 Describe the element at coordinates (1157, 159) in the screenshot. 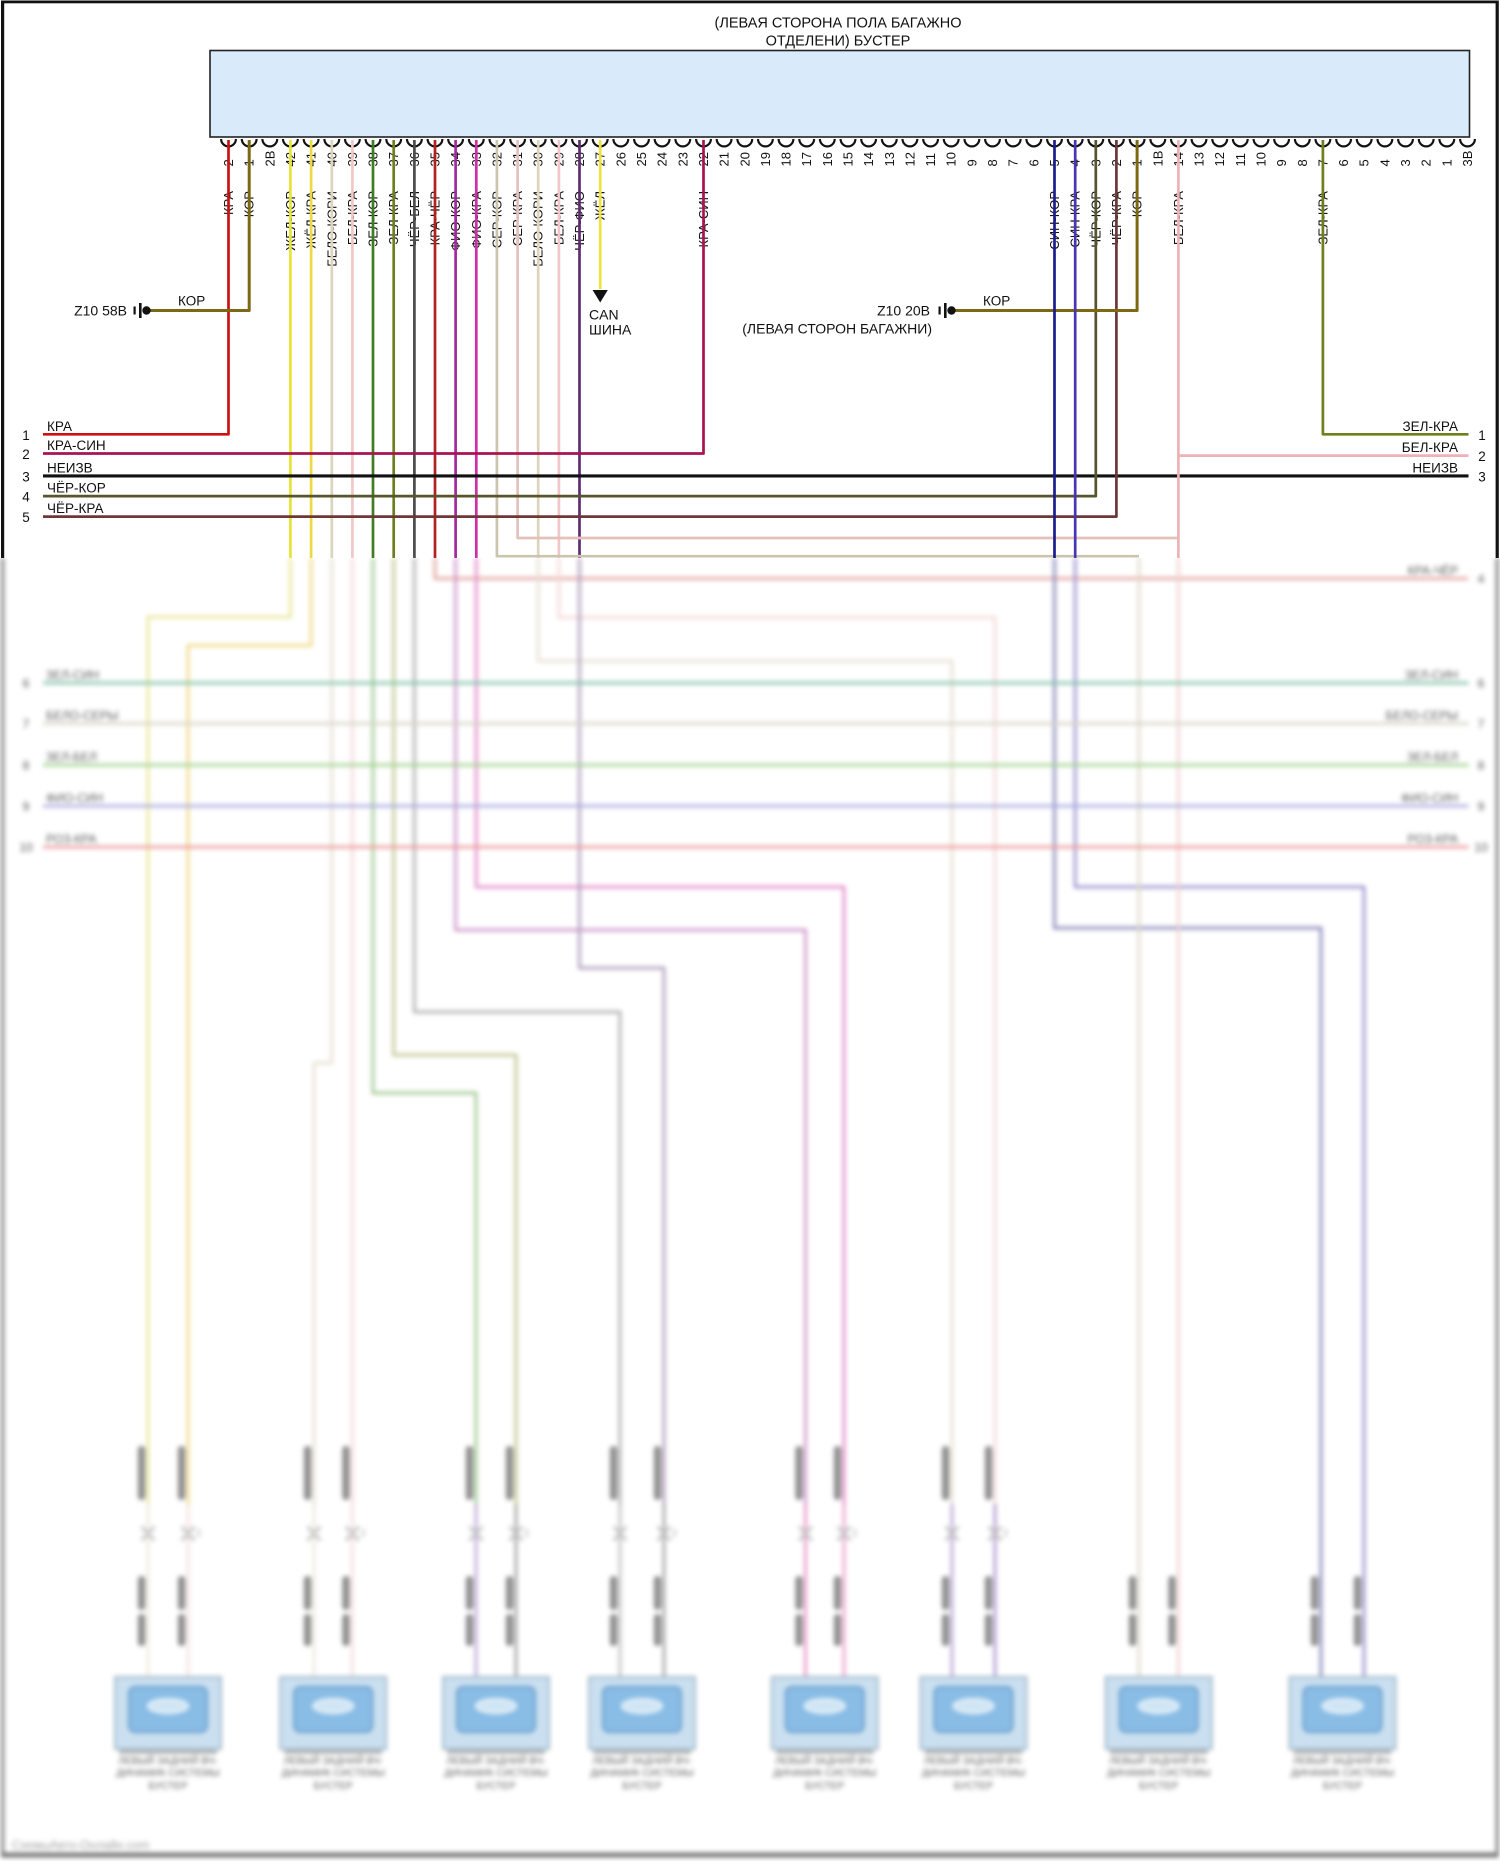

I see `svg-text: 1В` at that location.